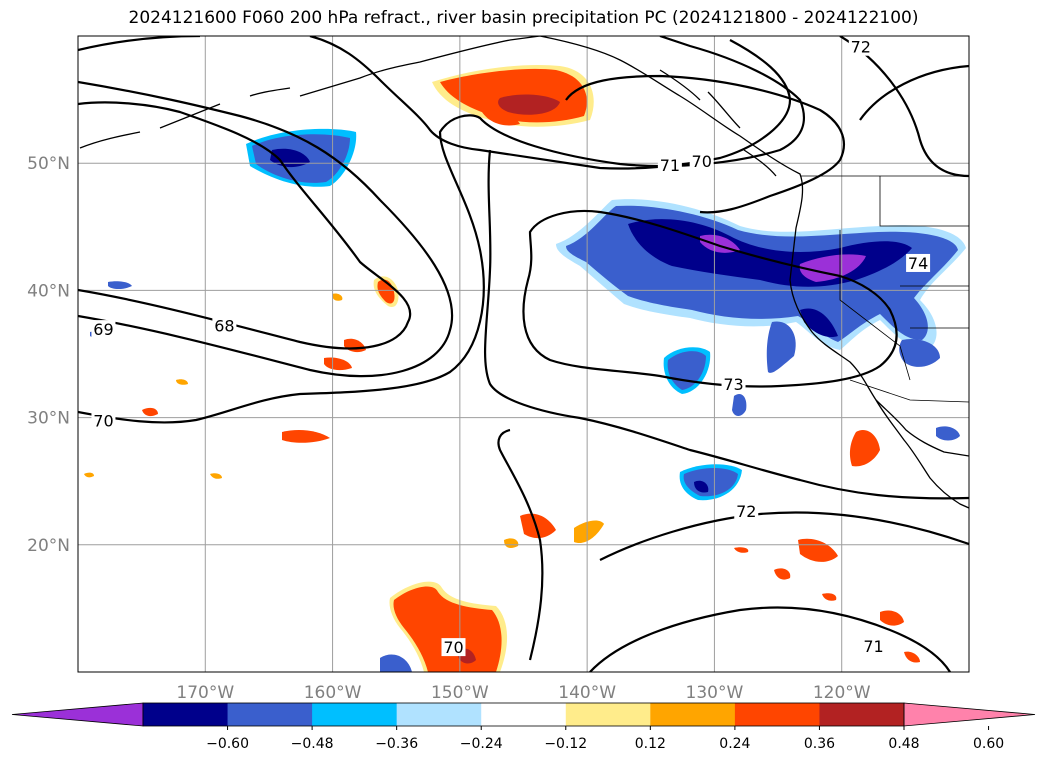 The image size is (1047, 765). Describe the element at coordinates (48, 355) in the screenshot. I see `latitude-tick-labels: 20°N 30°N 40°N 50°N` at that location.